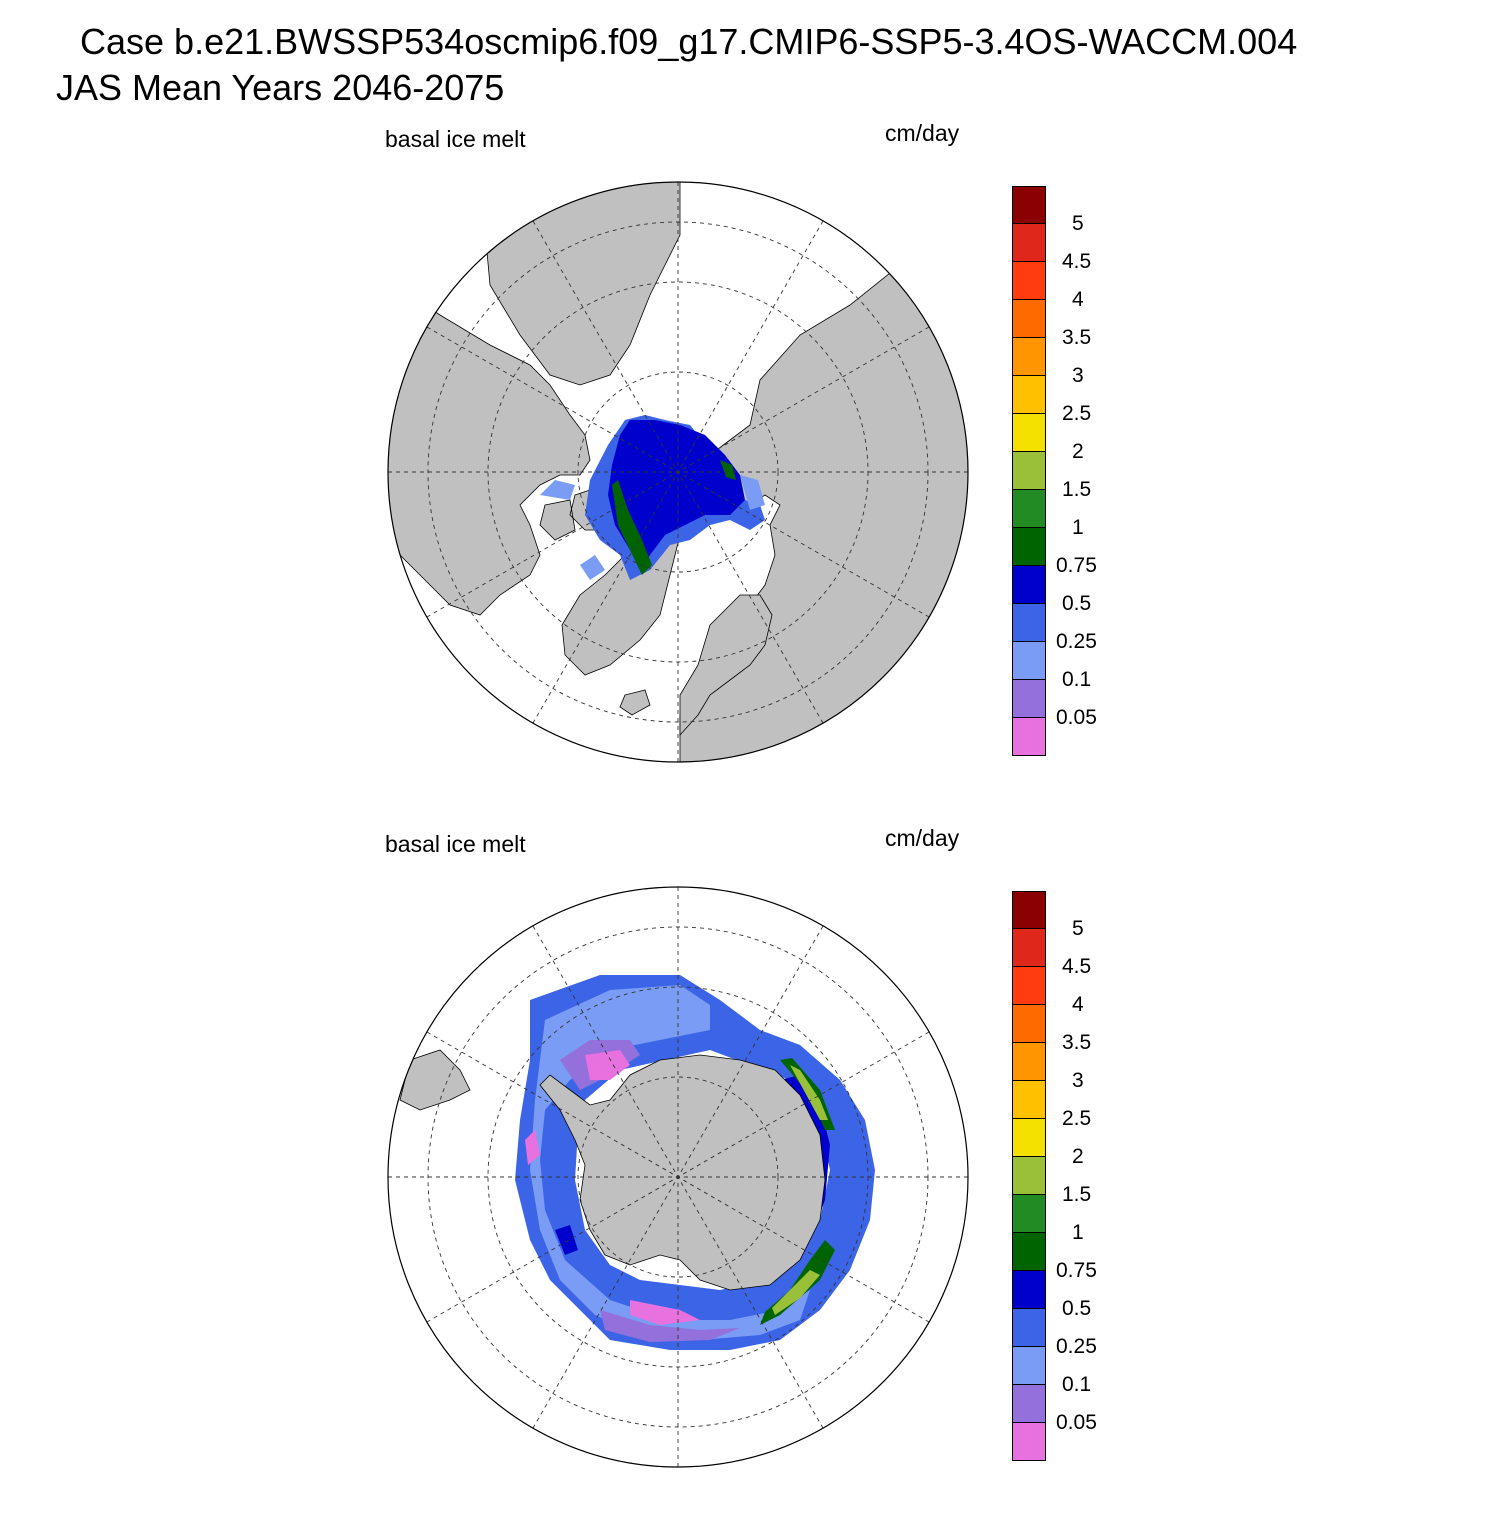 Image resolution: width=1500 pixels, height=1520 pixels. What do you see at coordinates (1077, 1118) in the screenshot?
I see `south-colorbar-tick-label: 2.5` at bounding box center [1077, 1118].